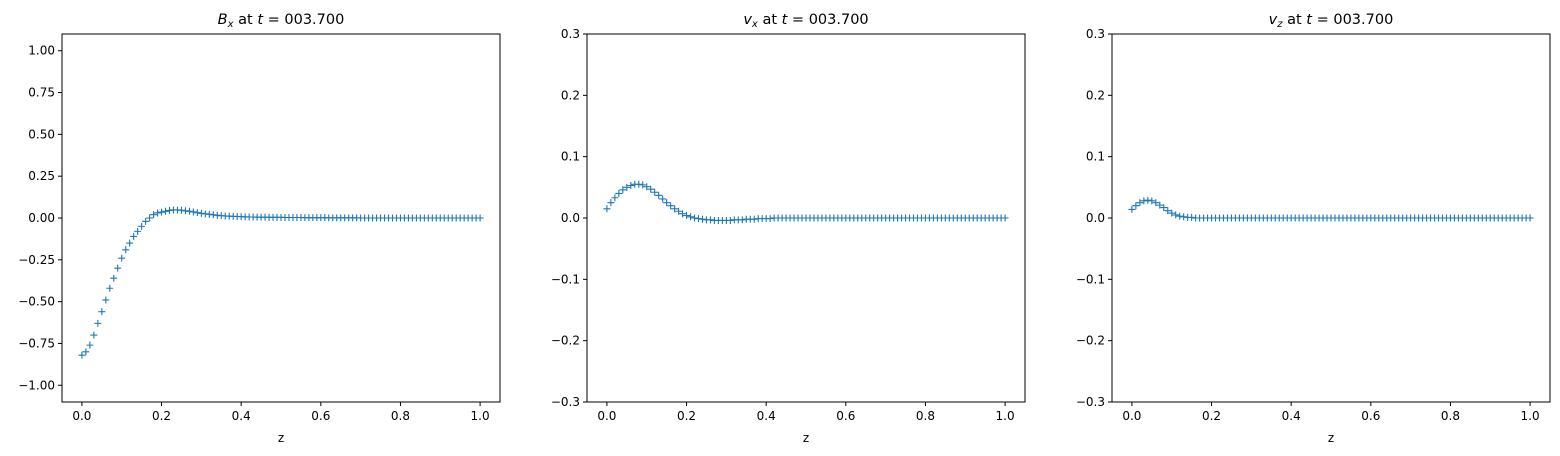 Image resolution: width=1560 pixels, height=456 pixels. Describe the element at coordinates (41, 51) in the screenshot. I see `y-tick-label: 1.00` at that location.